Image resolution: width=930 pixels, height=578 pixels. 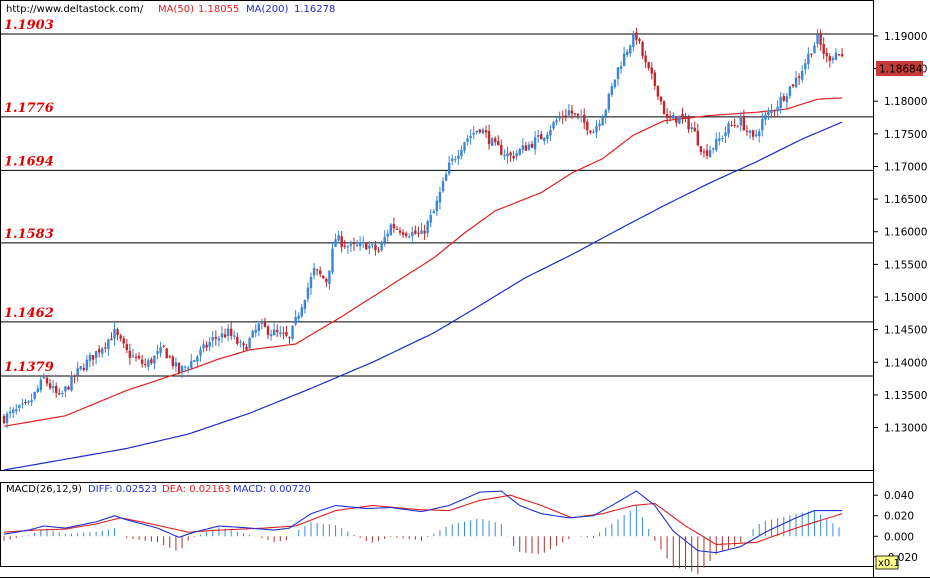 I want to click on level-label: 1.1379, so click(x=29, y=367).